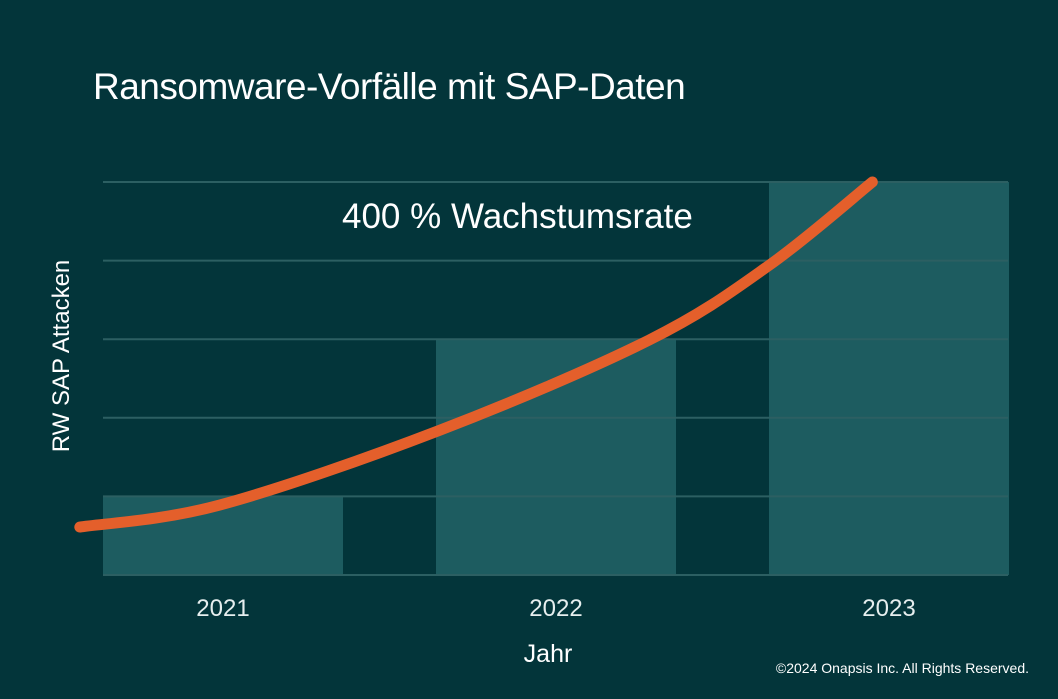 This screenshot has width=1058, height=699. I want to click on x-tick-label: 2023, so click(888, 608).